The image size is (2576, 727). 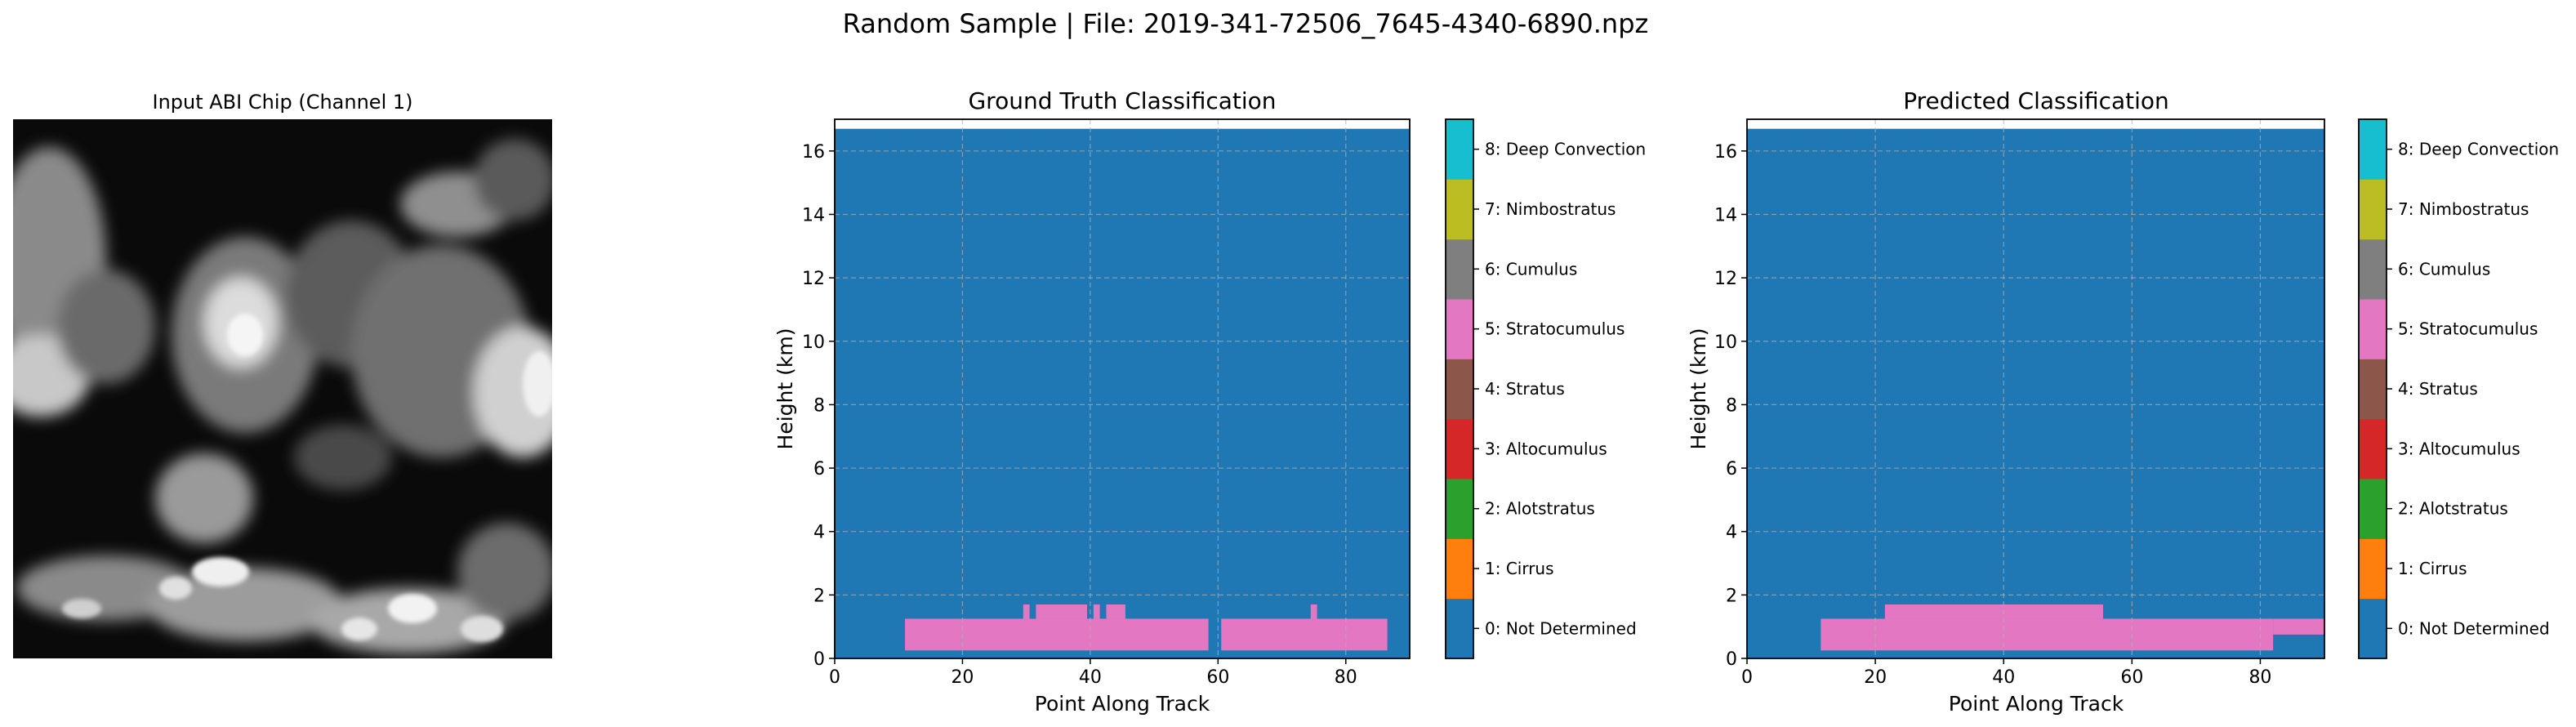 What do you see at coordinates (2438, 389) in the screenshot?
I see `predicted-colorbar-label-4: 4: Stratus` at bounding box center [2438, 389].